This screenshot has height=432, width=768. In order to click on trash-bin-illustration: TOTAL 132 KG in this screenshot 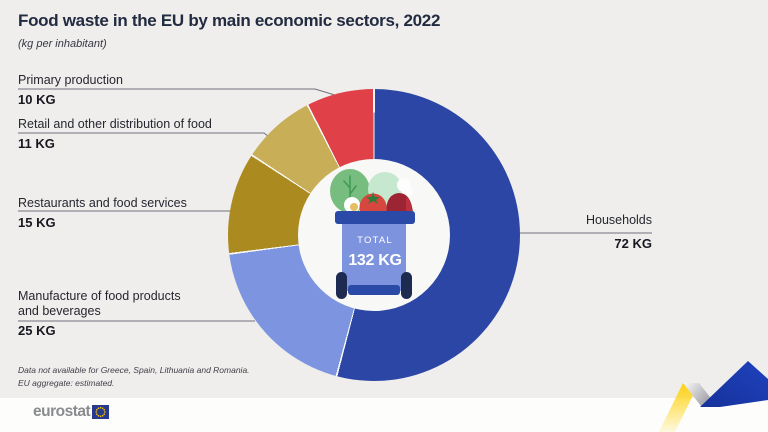, I will do `click(372, 234)`.